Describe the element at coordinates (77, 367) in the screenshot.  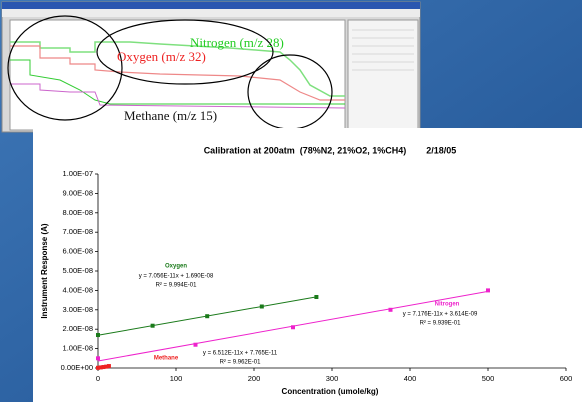
I see `y-tick-label: 0.00E+00` at that location.